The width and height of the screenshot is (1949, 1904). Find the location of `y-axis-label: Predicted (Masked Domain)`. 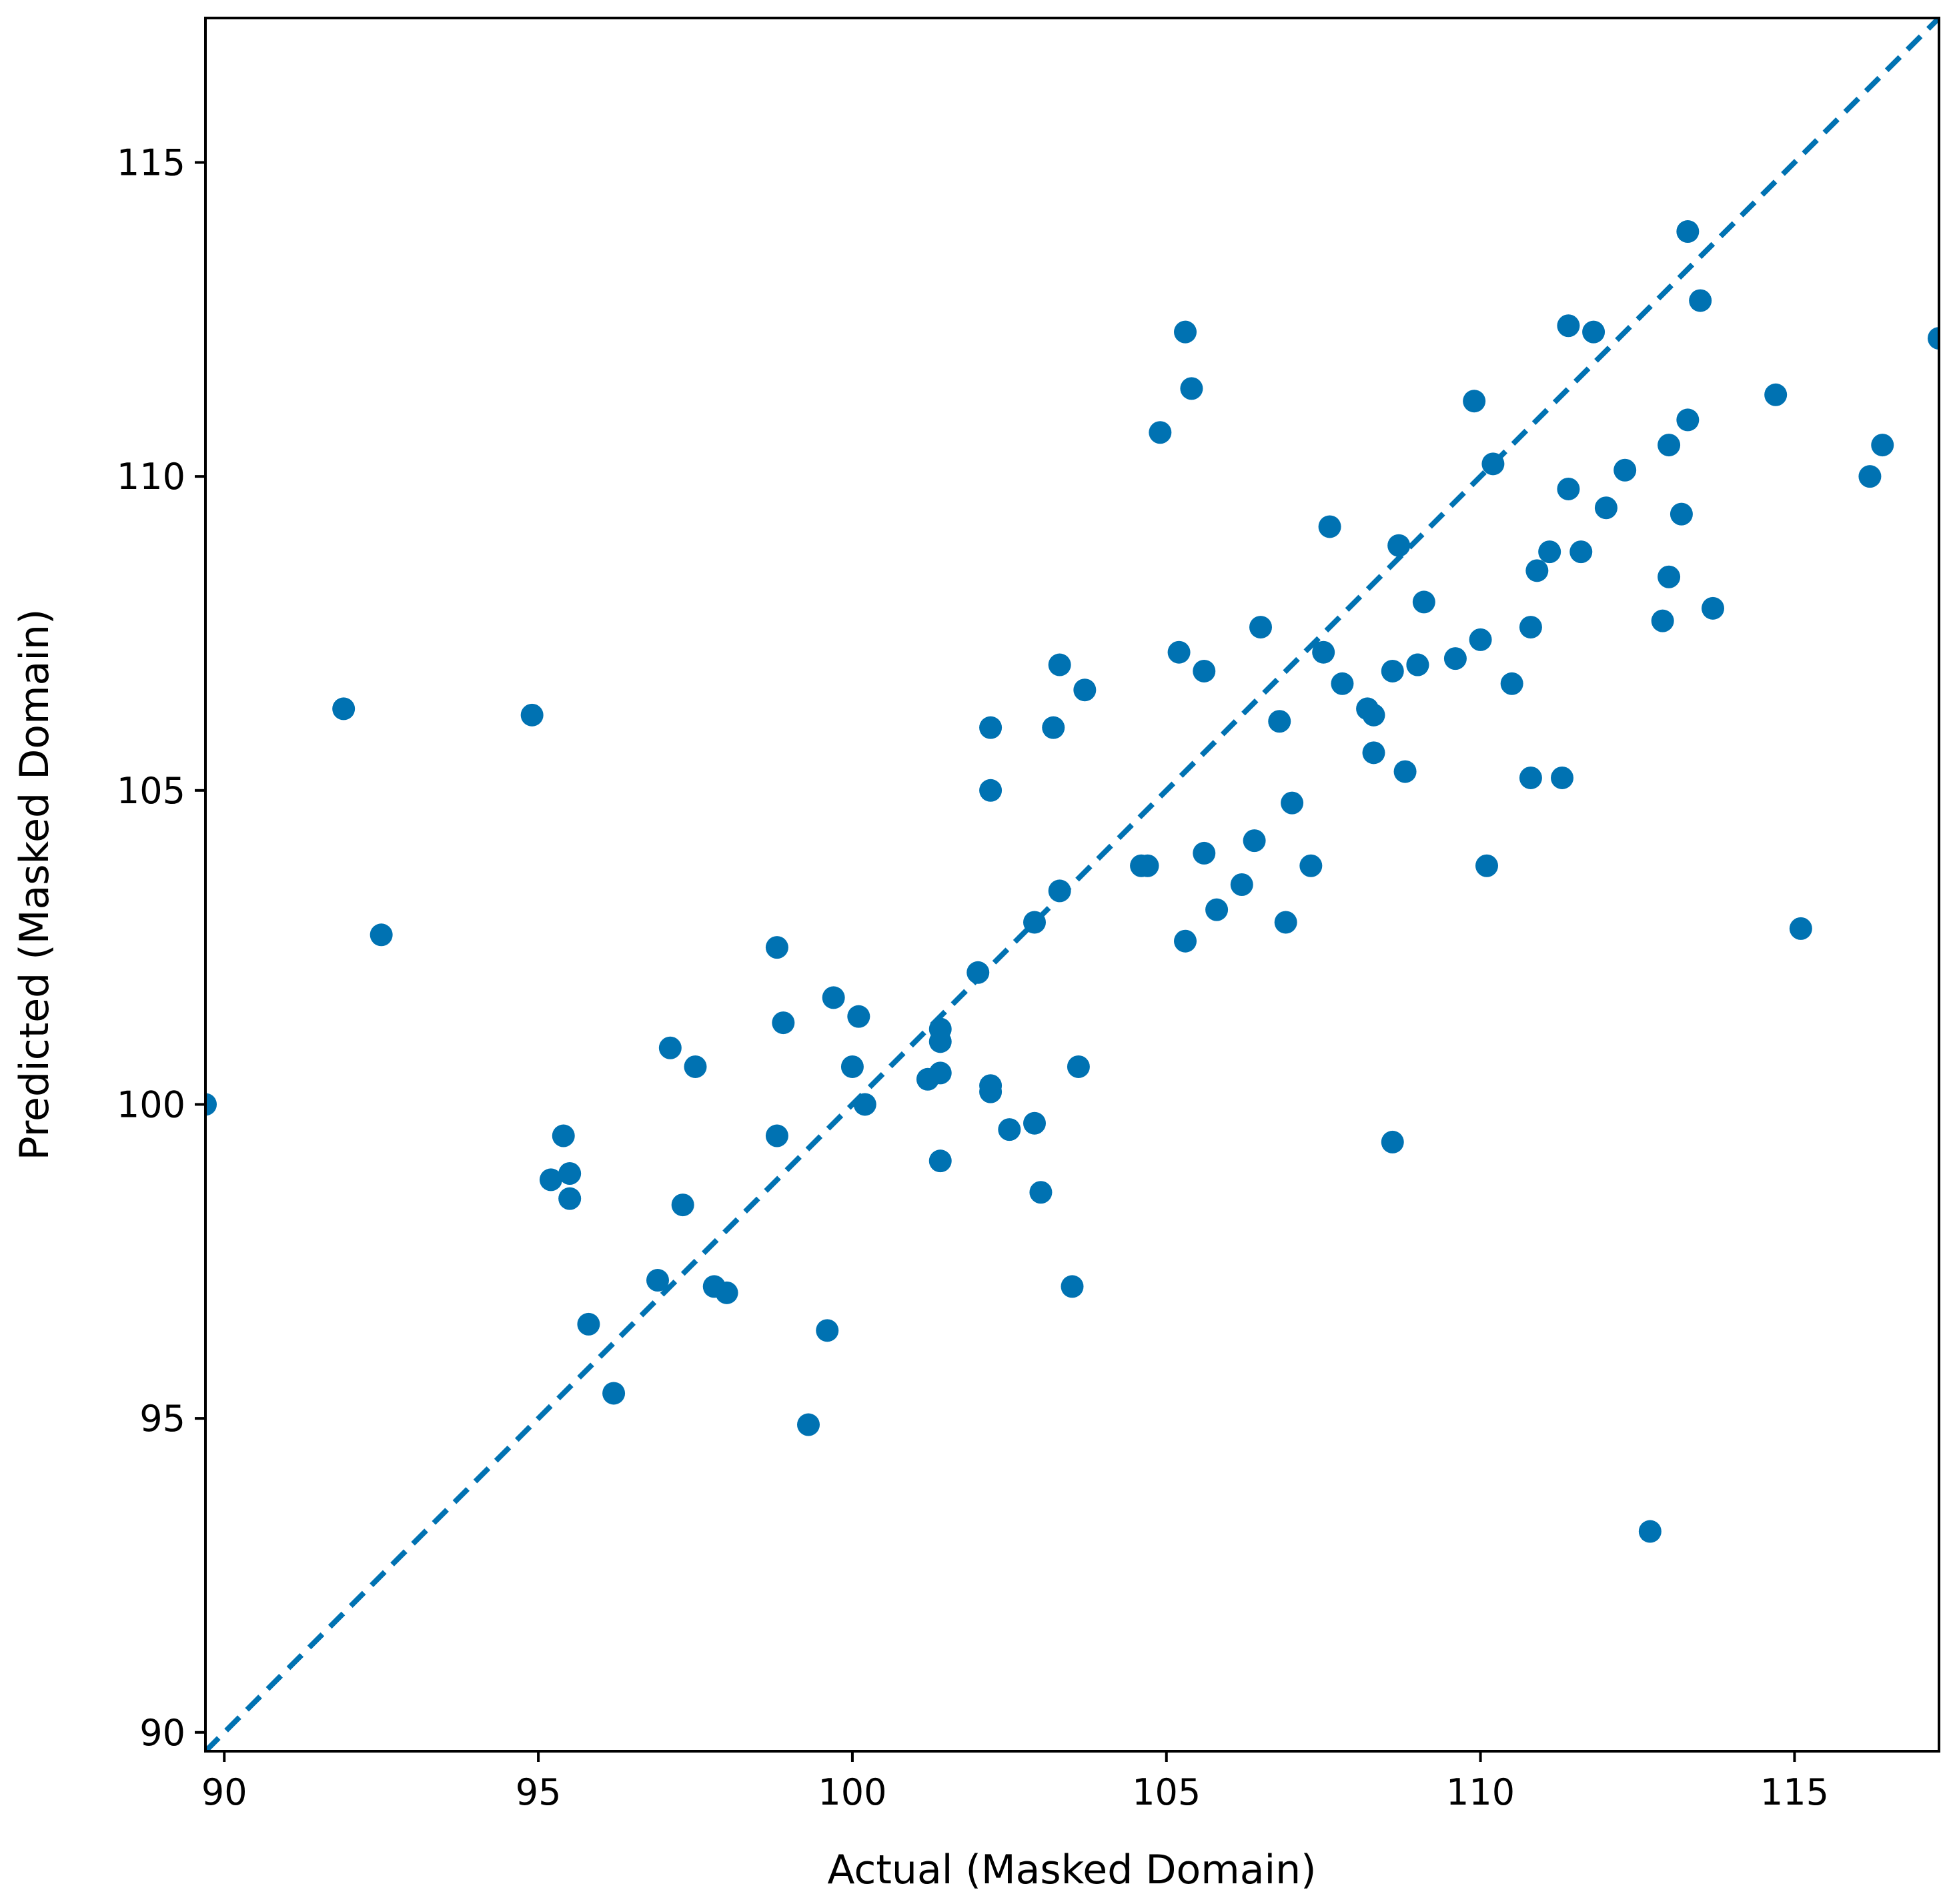

y-axis-label: Predicted (Masked Domain) is located at coordinates (34, 885).